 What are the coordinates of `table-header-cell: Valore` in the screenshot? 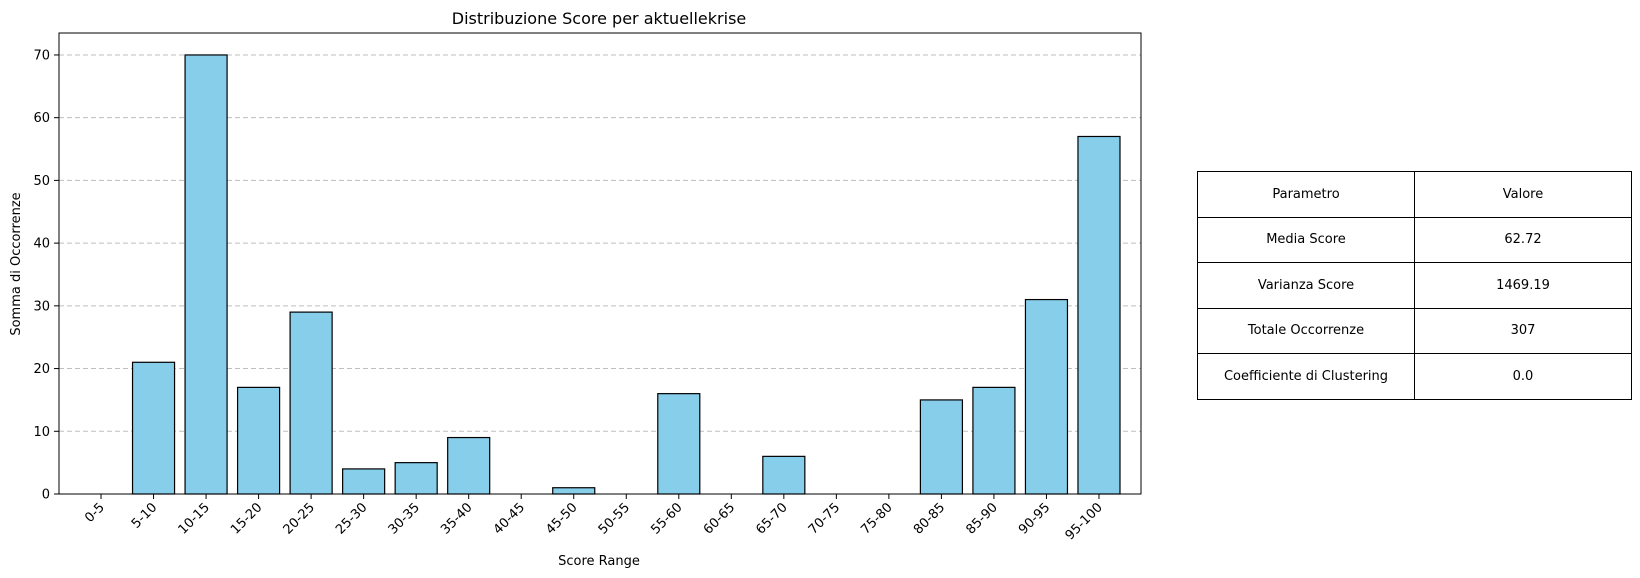 It's located at (1523, 194).